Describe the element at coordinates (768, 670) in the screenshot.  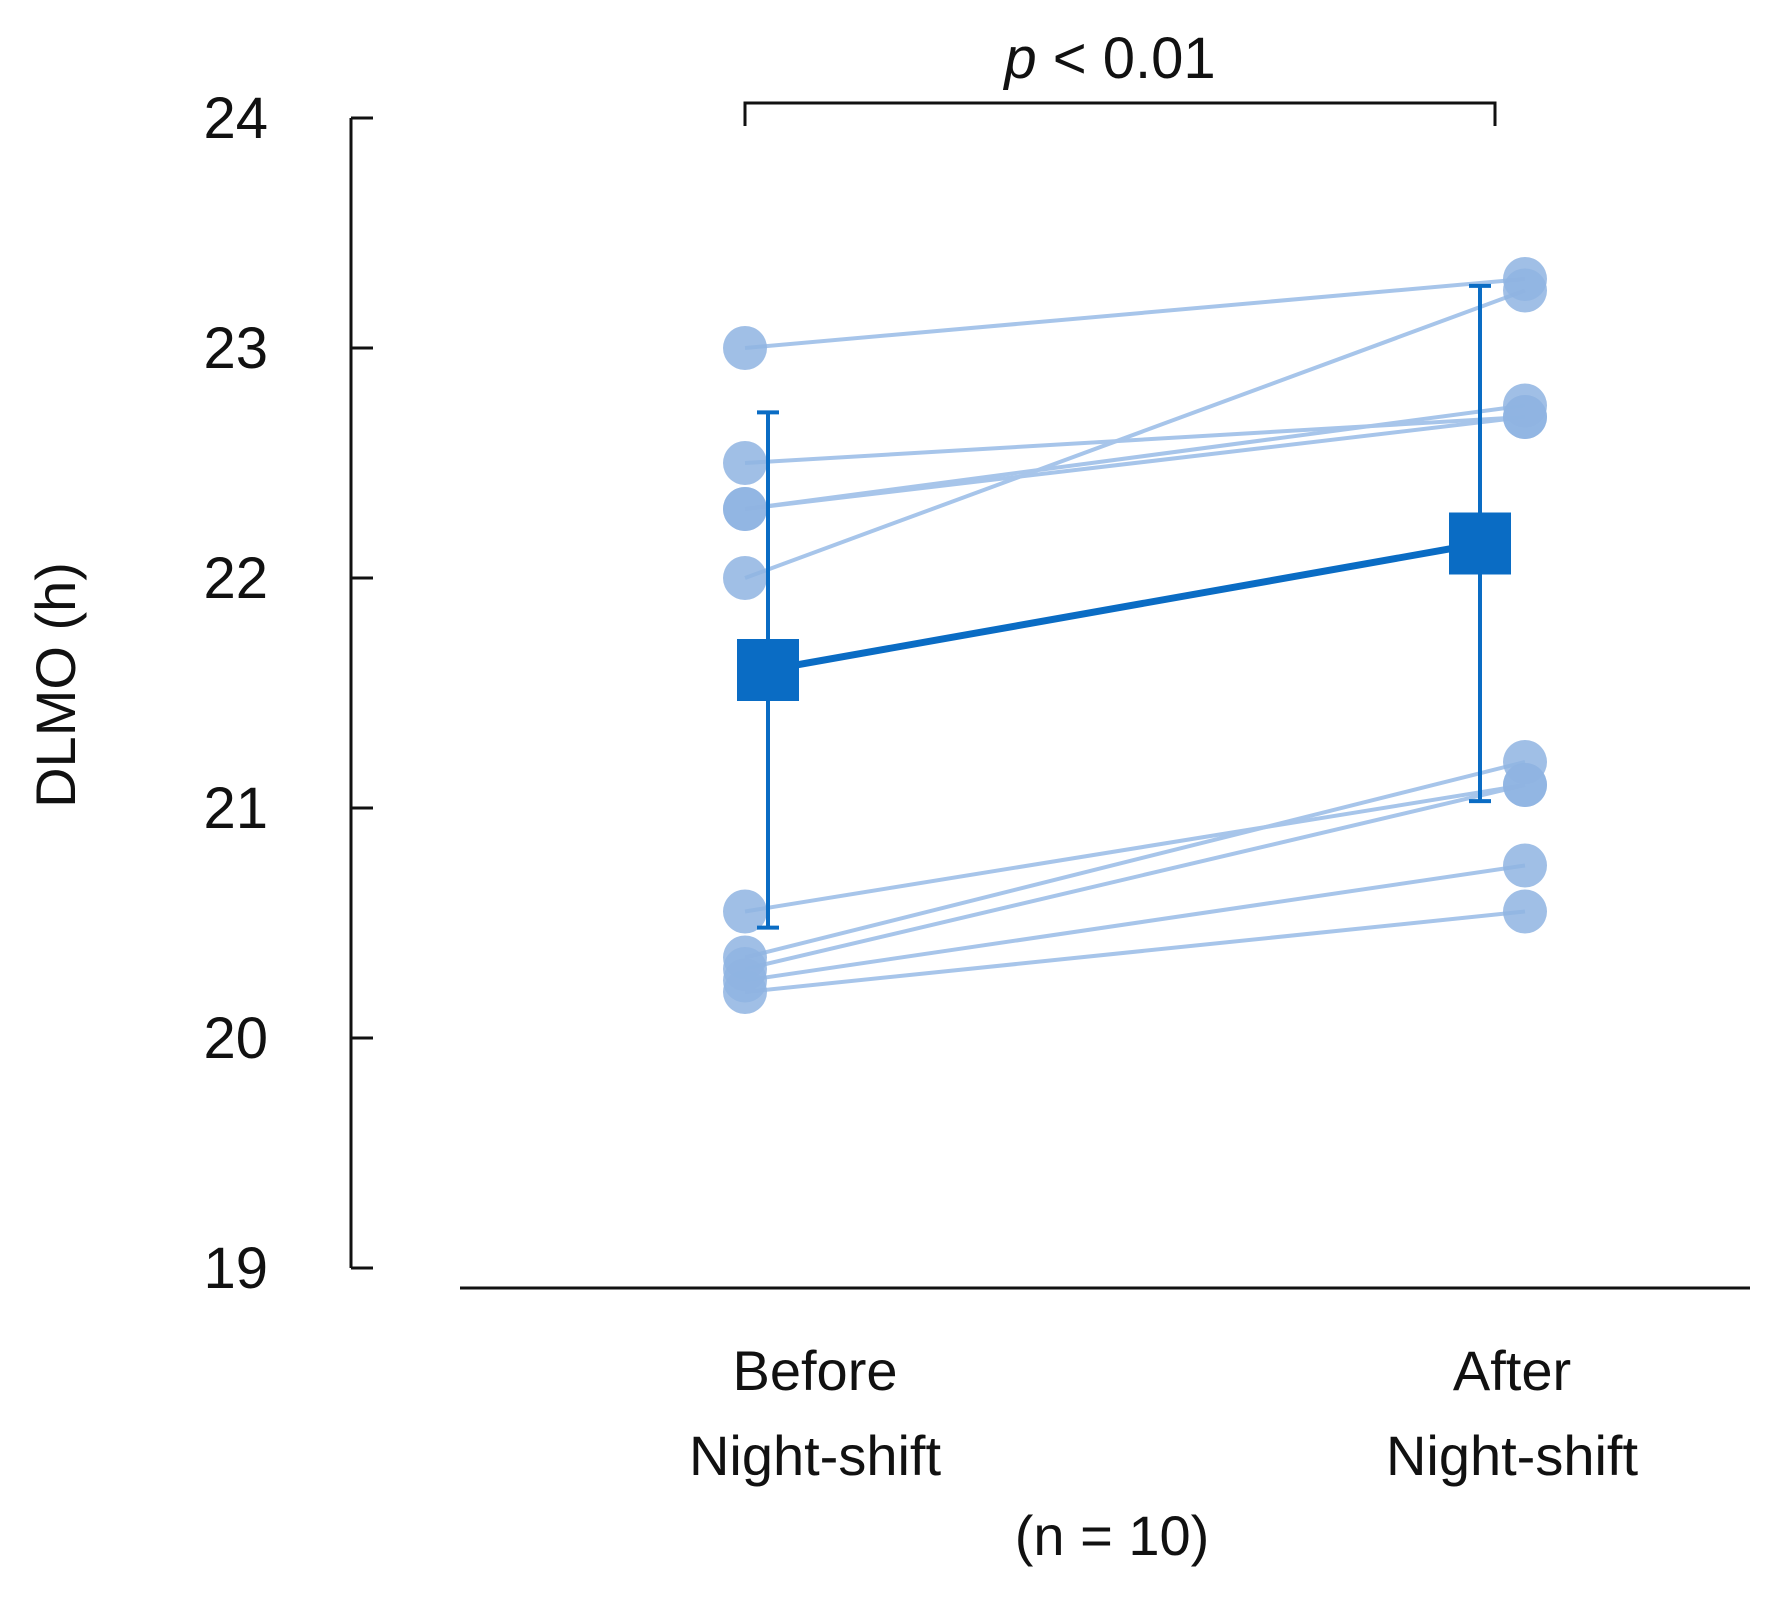
I see `mean-marker-before` at that location.